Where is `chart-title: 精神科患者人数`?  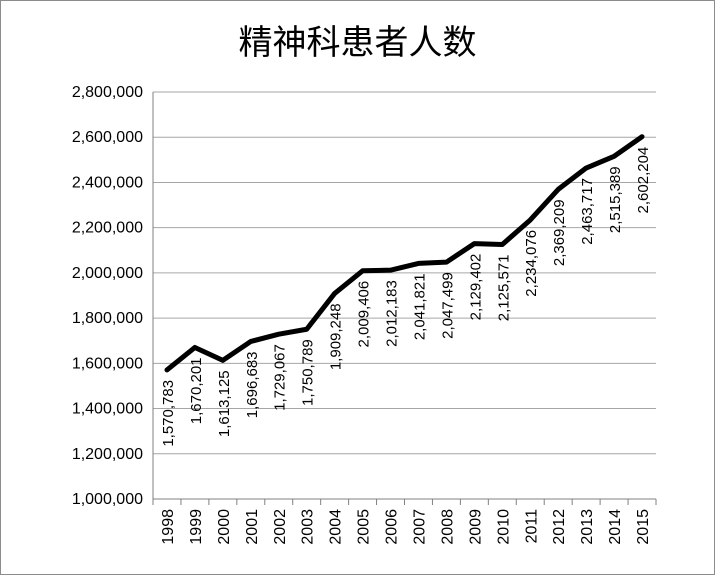 chart-title: 精神科患者人数 is located at coordinates (357, 43).